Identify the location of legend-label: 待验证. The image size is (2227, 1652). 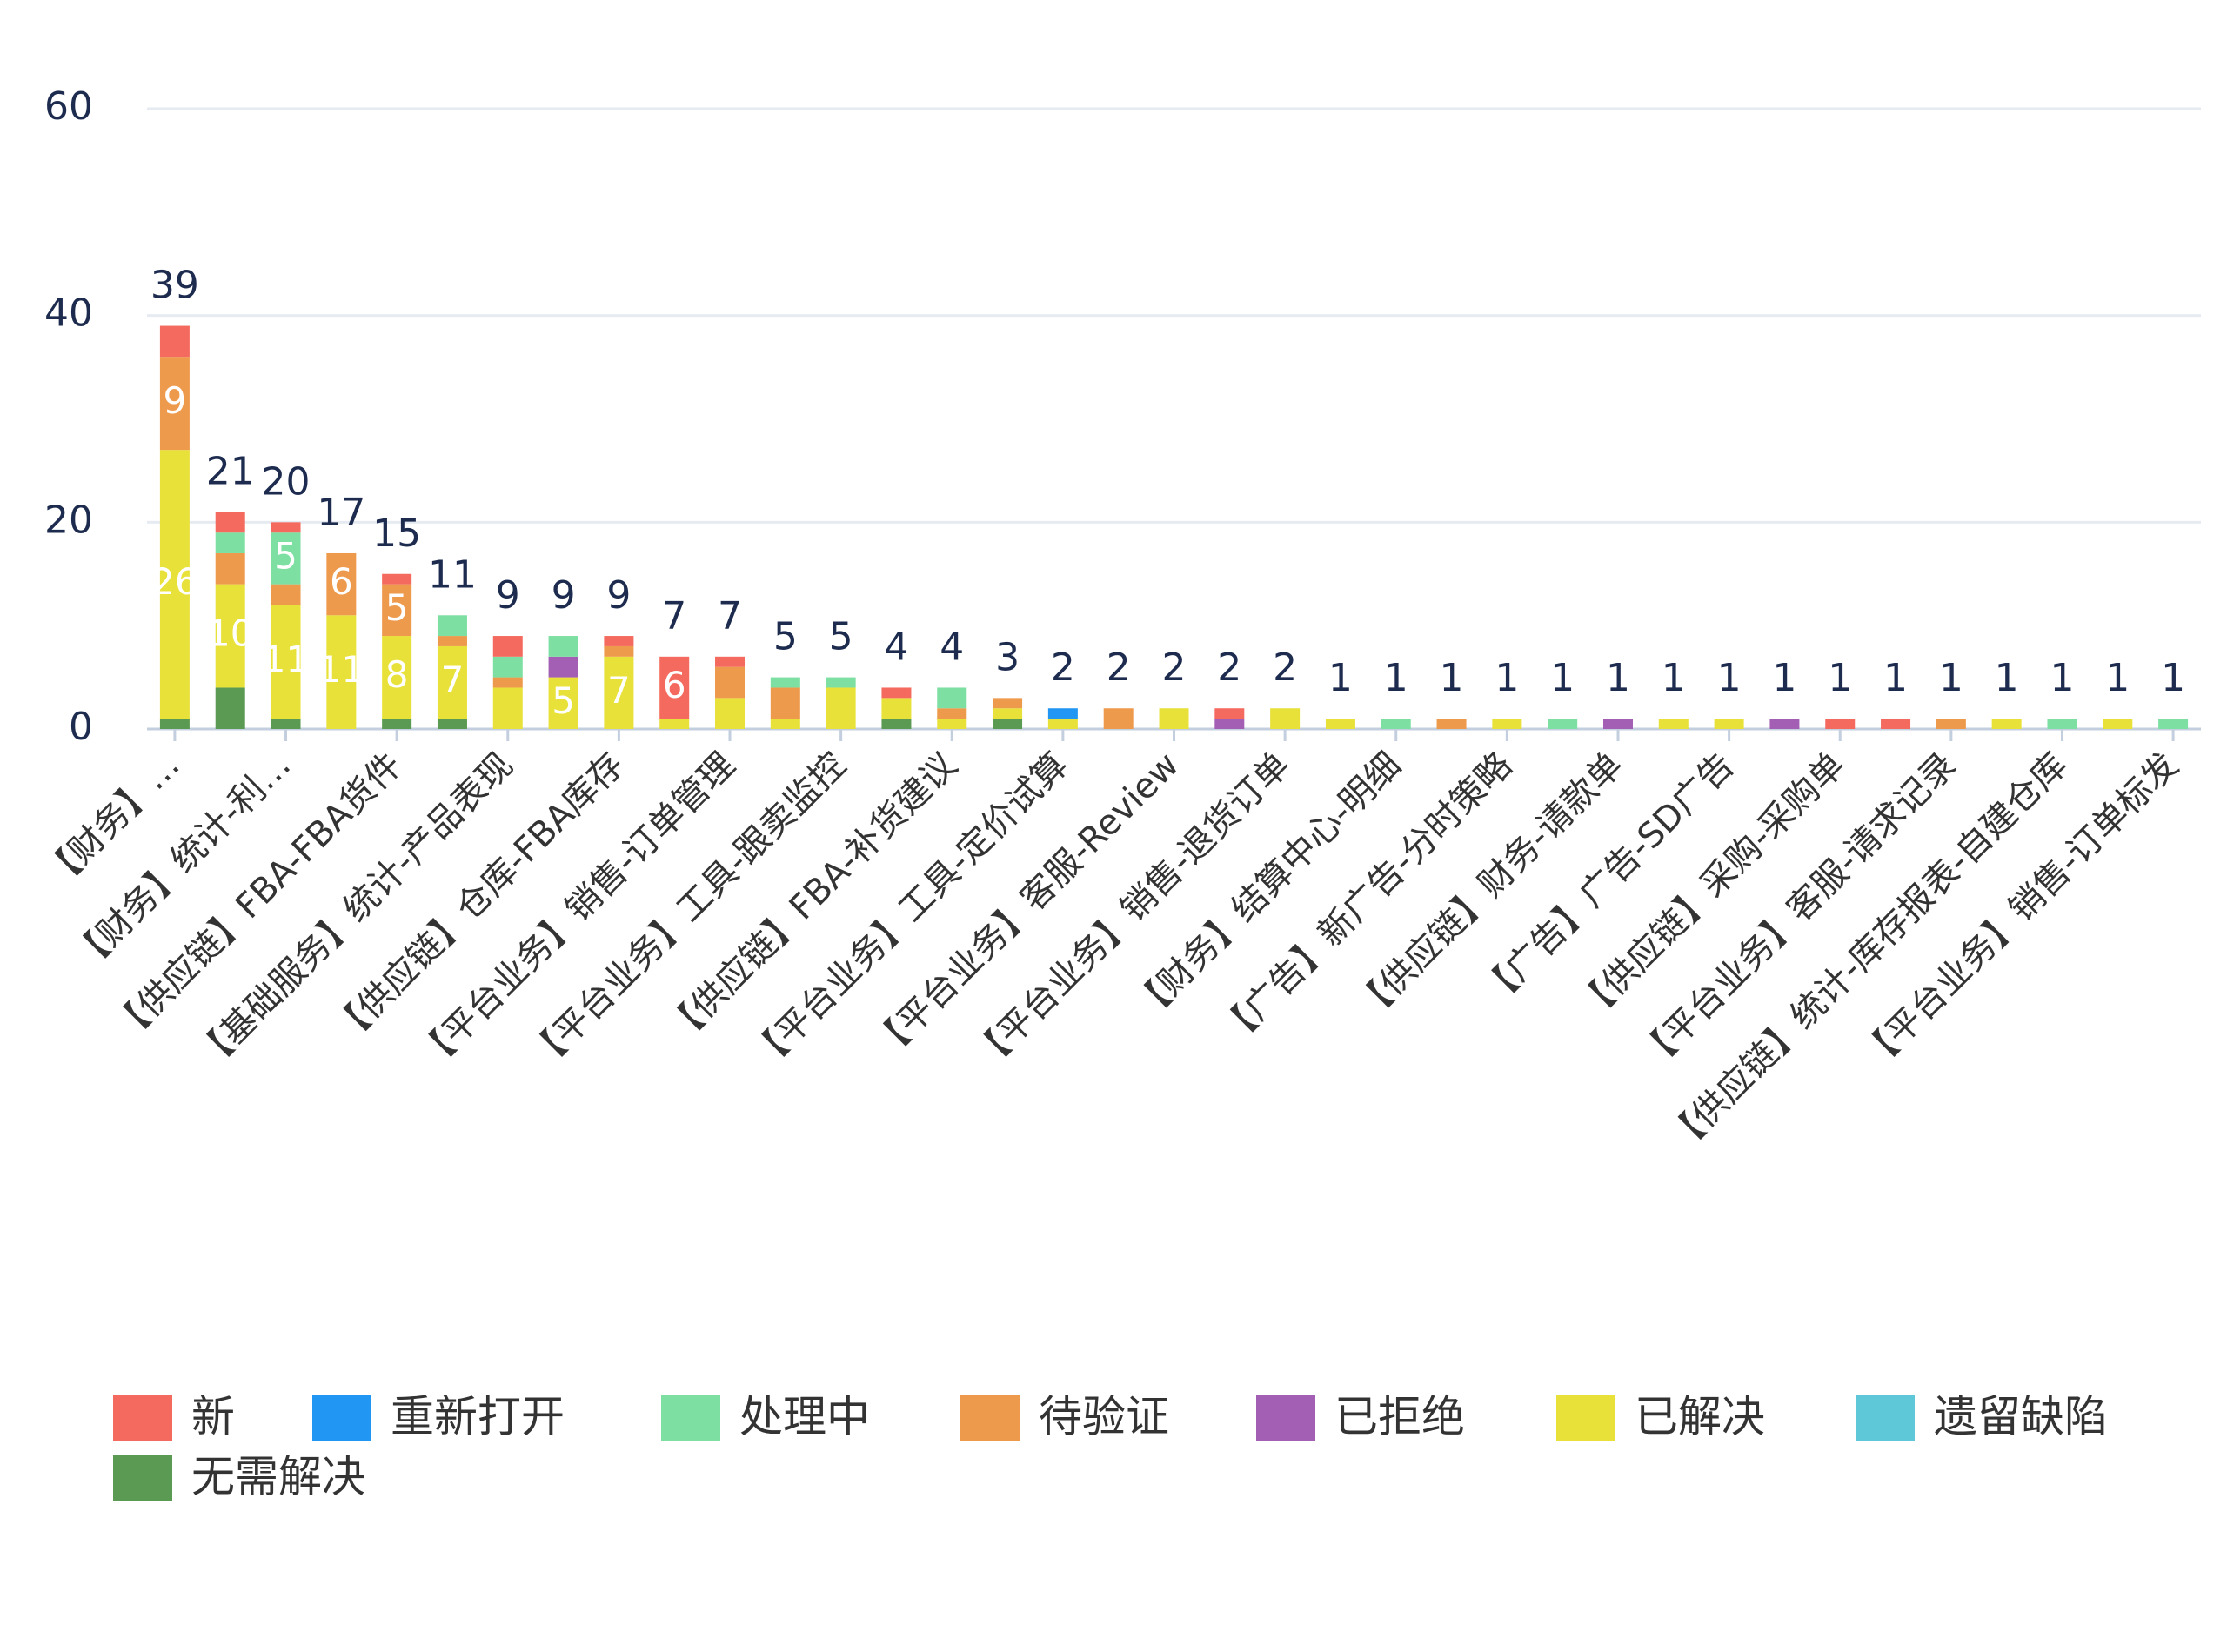
(1104, 1417).